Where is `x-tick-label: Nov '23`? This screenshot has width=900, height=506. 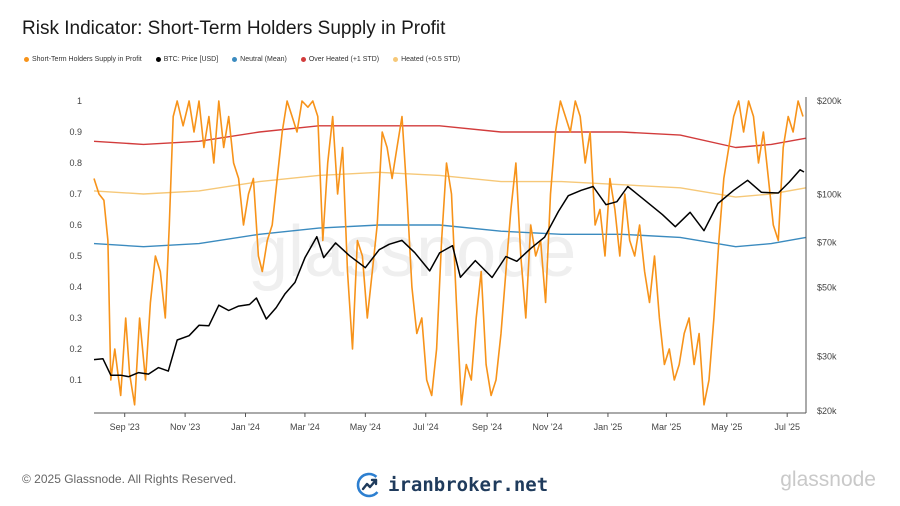 x-tick-label: Nov '23 is located at coordinates (185, 427).